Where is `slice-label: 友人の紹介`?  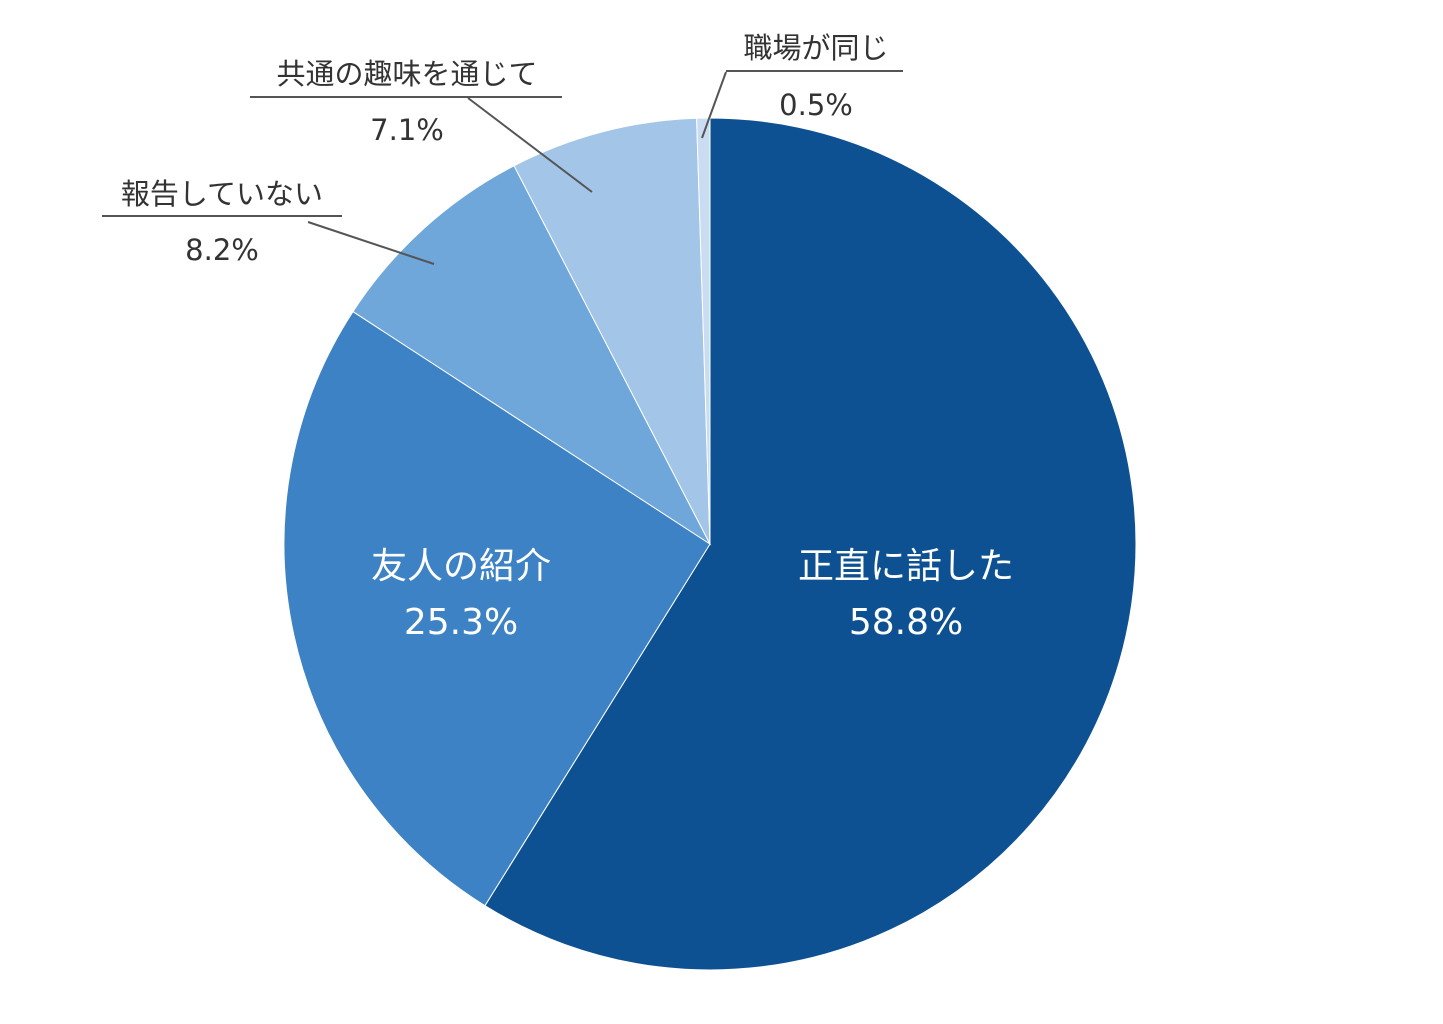 slice-label: 友人の紹介 is located at coordinates (461, 566).